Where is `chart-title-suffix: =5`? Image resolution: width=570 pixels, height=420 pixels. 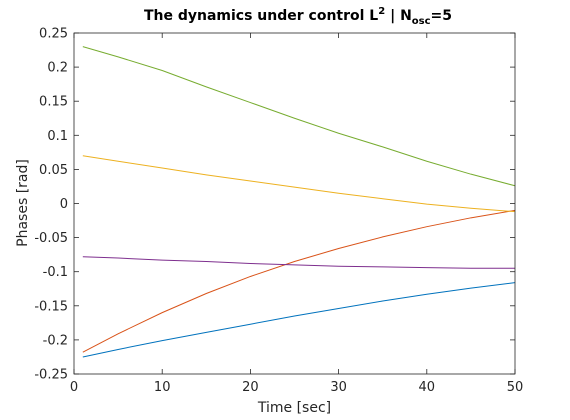 chart-title-suffix: =5 is located at coordinates (441, 16).